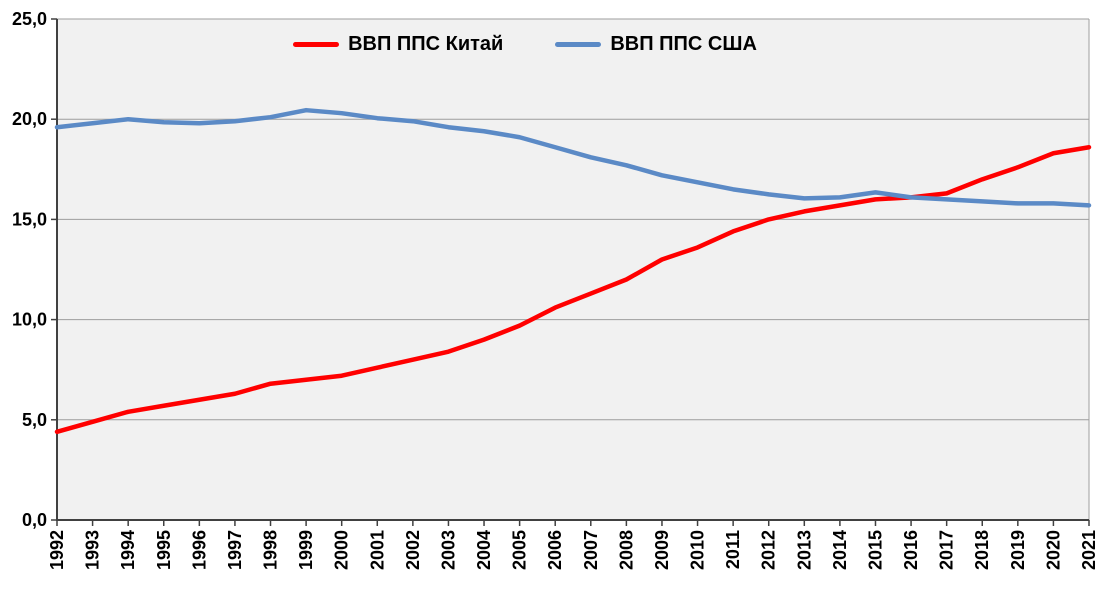  What do you see at coordinates (413, 550) in the screenshot?
I see `x-tick-label: 2002` at bounding box center [413, 550].